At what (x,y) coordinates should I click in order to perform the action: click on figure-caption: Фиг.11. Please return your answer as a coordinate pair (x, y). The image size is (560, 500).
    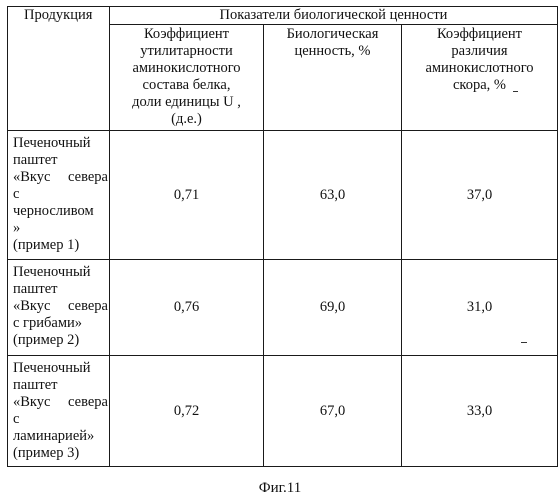
    Looking at the image, I should click on (280, 488).